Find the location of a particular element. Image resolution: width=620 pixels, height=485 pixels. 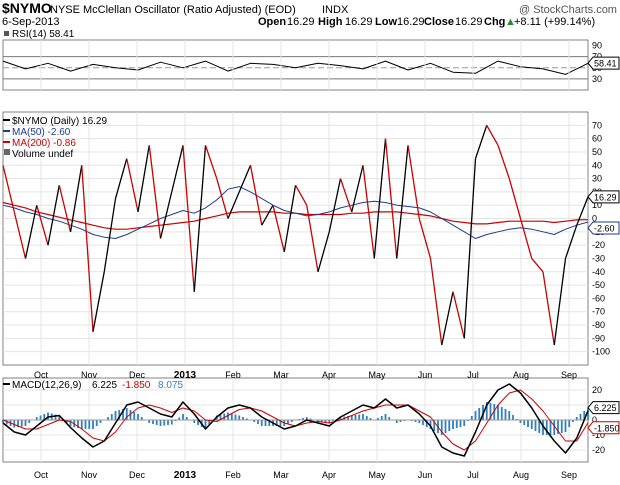

price-tick-label: -30 is located at coordinates (598, 258).